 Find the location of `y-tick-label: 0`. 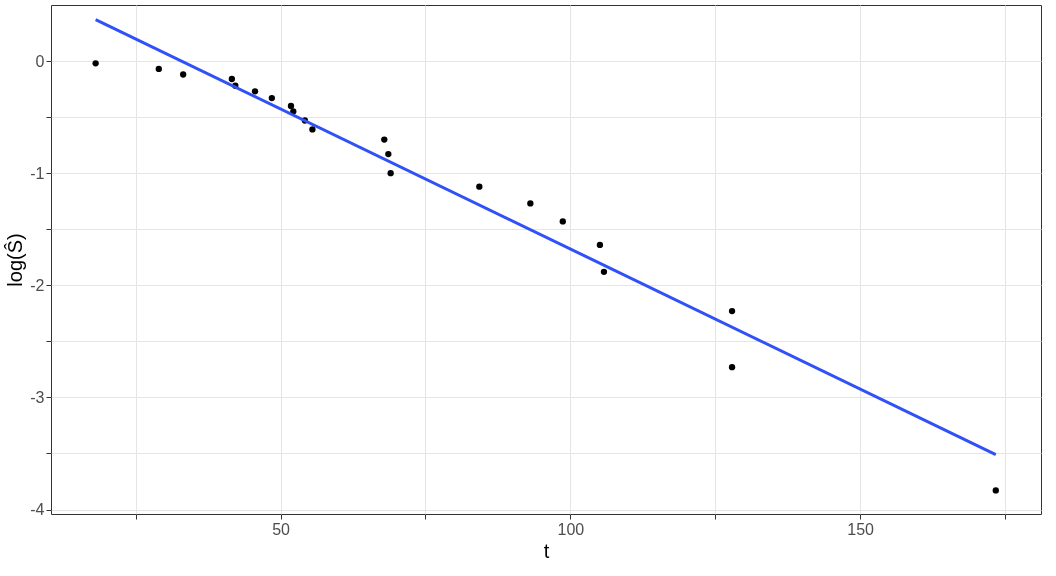

y-tick-label: 0 is located at coordinates (40, 61).